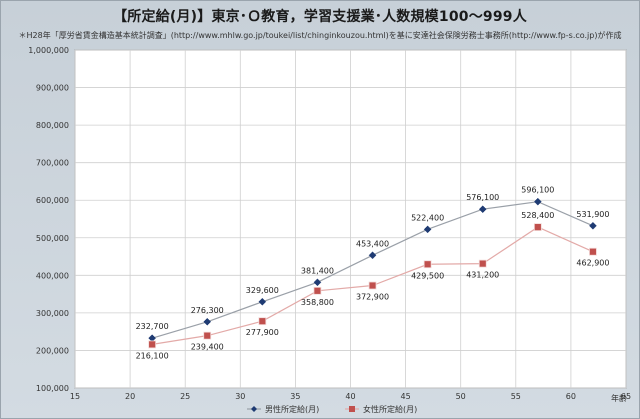 The width and height of the screenshot is (640, 419). Describe the element at coordinates (571, 396) in the screenshot. I see `x-tick-label: 60` at that location.